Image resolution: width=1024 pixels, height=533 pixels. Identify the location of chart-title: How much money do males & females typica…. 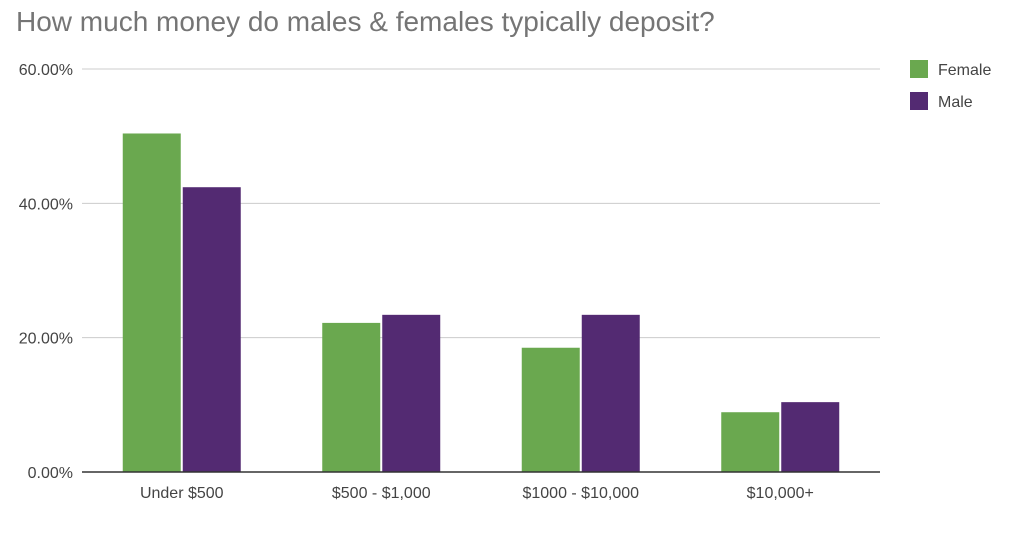
(365, 21).